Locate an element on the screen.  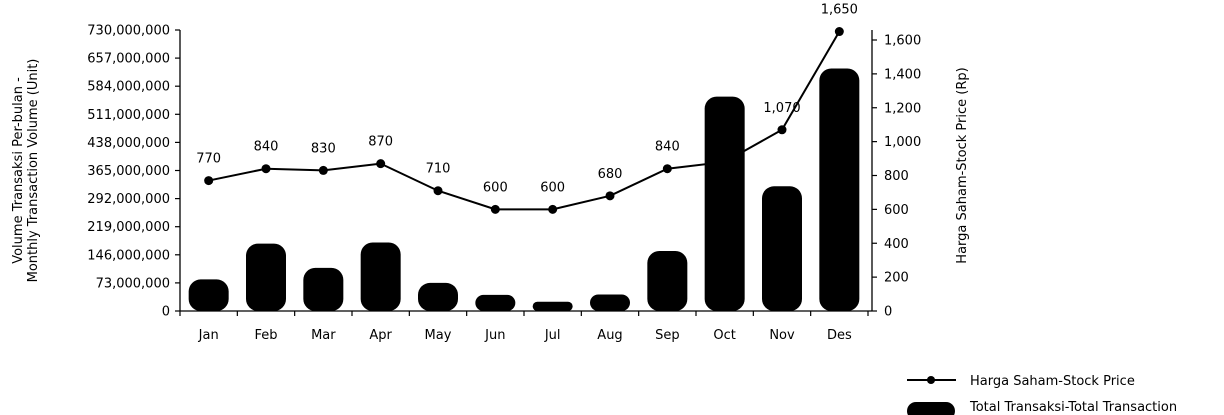
legend-bar-swatch is located at coordinates (931, 408).